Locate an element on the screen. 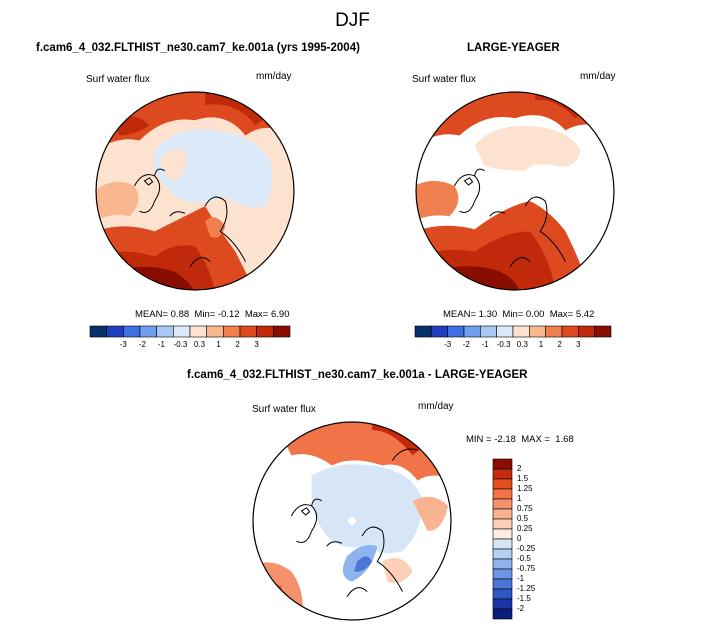 The height and width of the screenshot is (631, 705). difference-units-label: mm/day is located at coordinates (436, 406).